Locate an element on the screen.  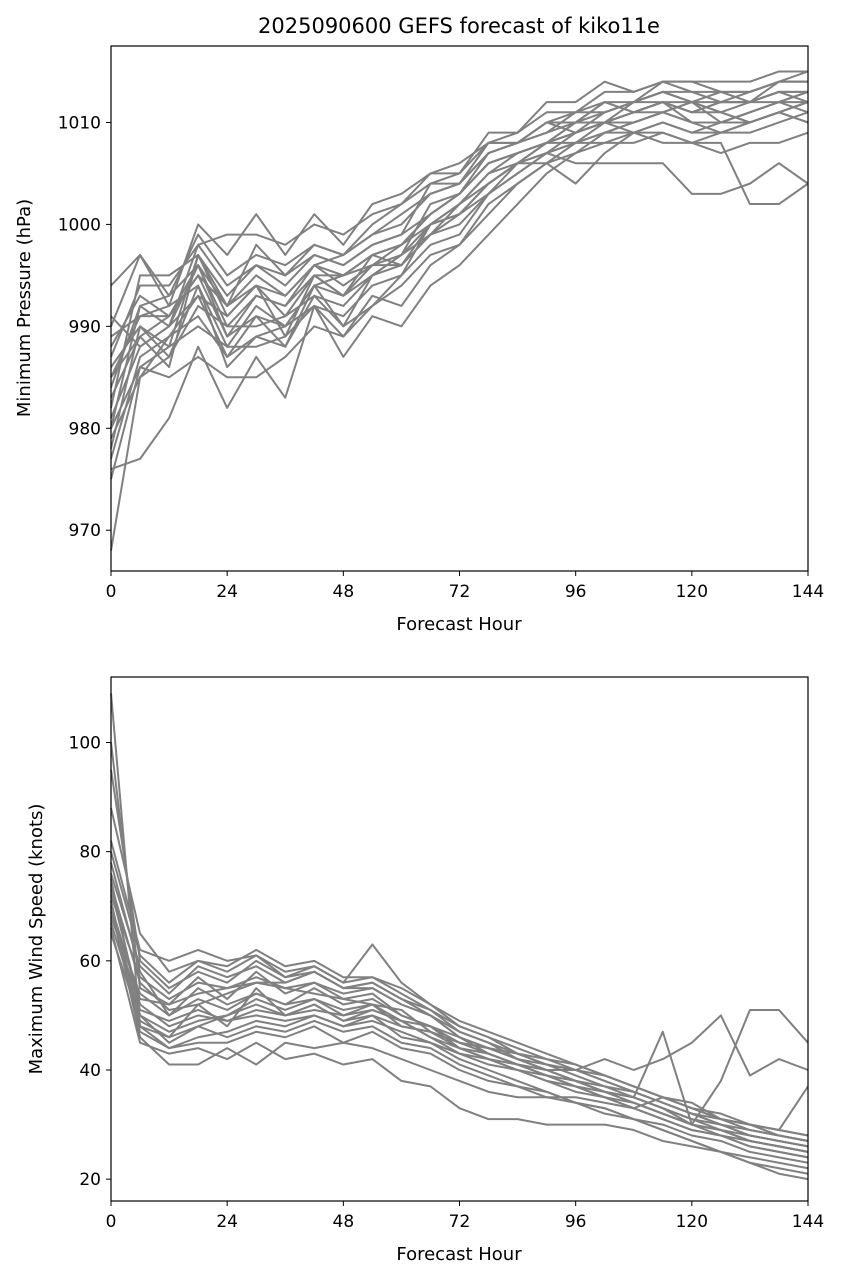
wind-x-ticks: 0 24 48 72 96 120 144 is located at coordinates (465, 1216).